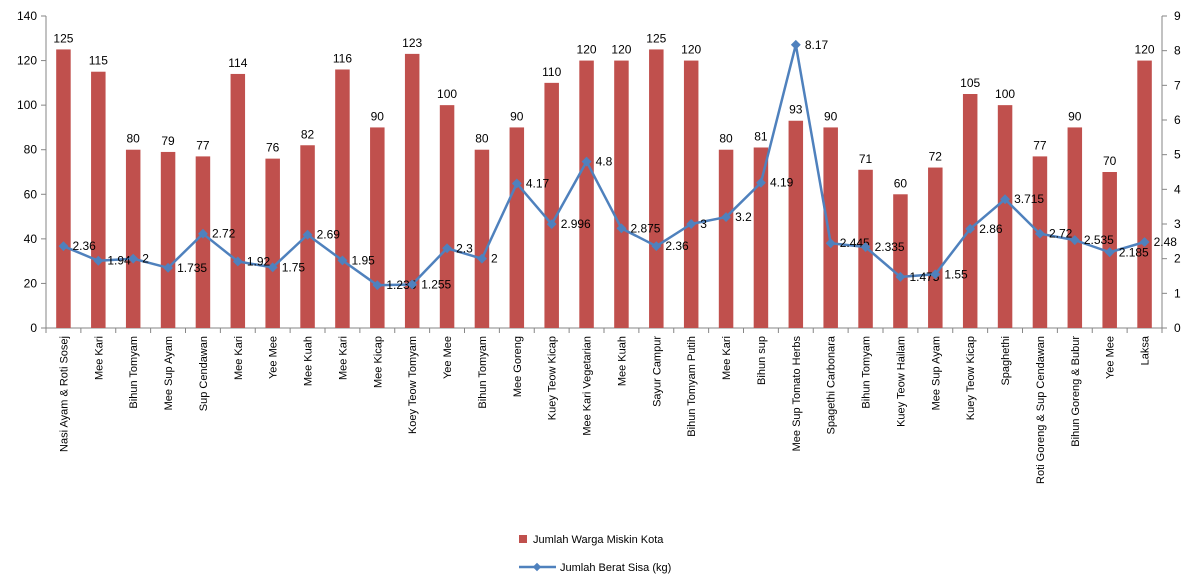 The width and height of the screenshot is (1192, 574). What do you see at coordinates (588, 386) in the screenshot?
I see `category-label: Mee Kari Vegetarian` at bounding box center [588, 386].